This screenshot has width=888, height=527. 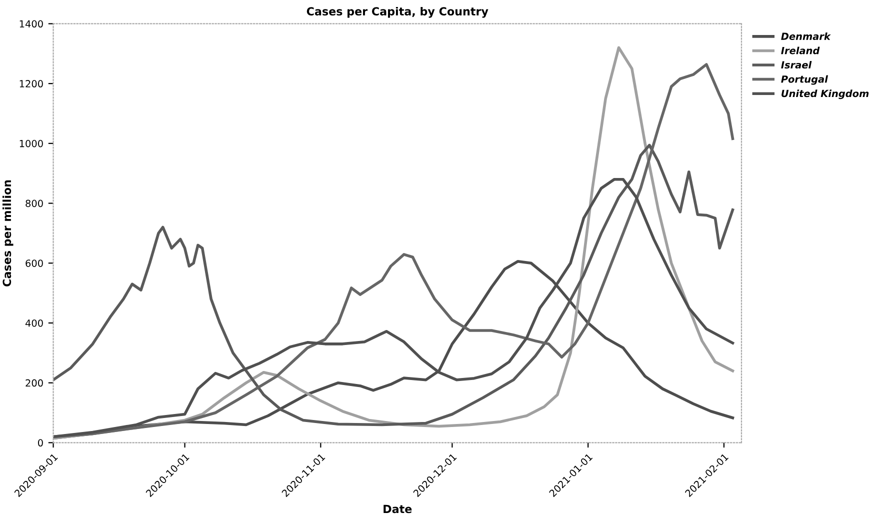 What do you see at coordinates (397, 12) in the screenshot?
I see `chart-title: Cases per Capita, by Country` at bounding box center [397, 12].